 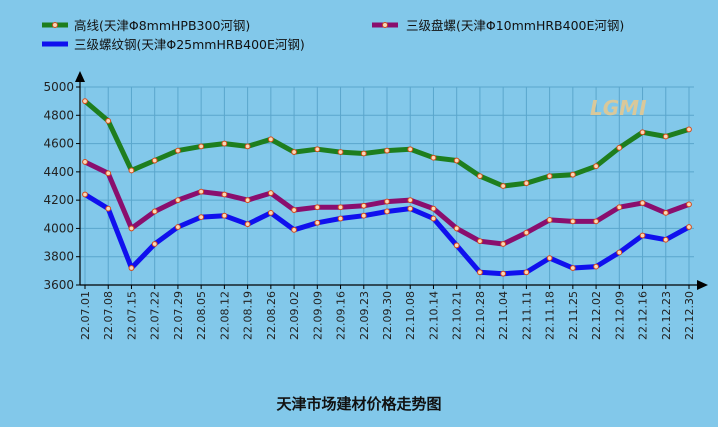 I want to click on y-tick-label: 4400, so click(x=58, y=172).